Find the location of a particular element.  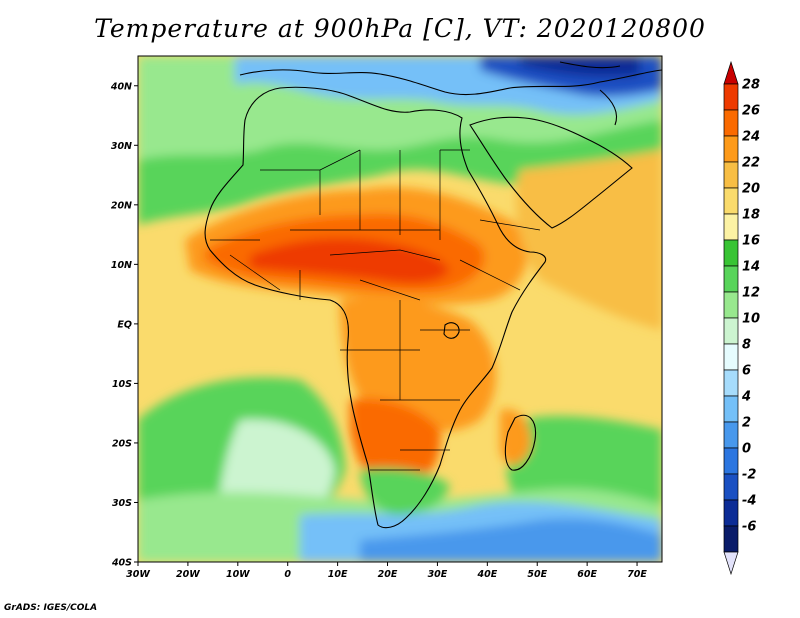

colorbar-label: 6 is located at coordinates (746, 371).